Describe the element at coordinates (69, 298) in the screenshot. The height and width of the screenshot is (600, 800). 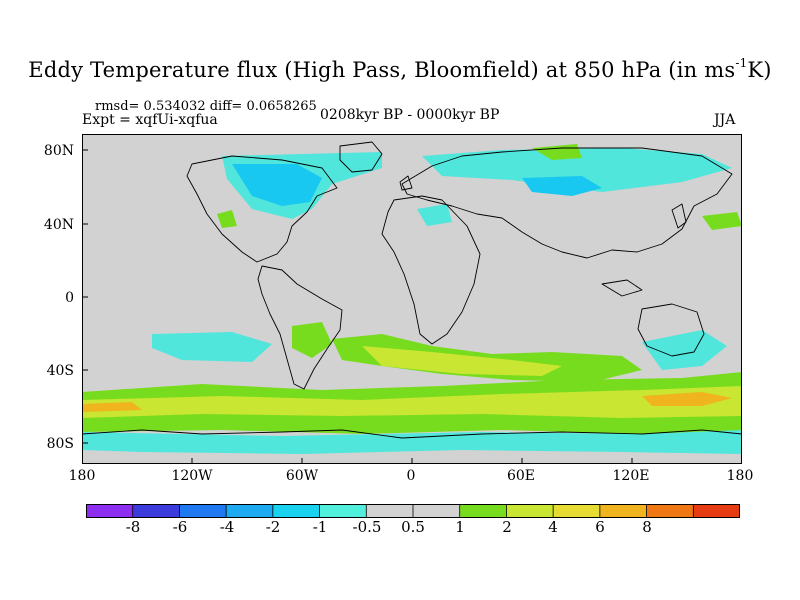
I see `lat-label-0: 0` at that location.